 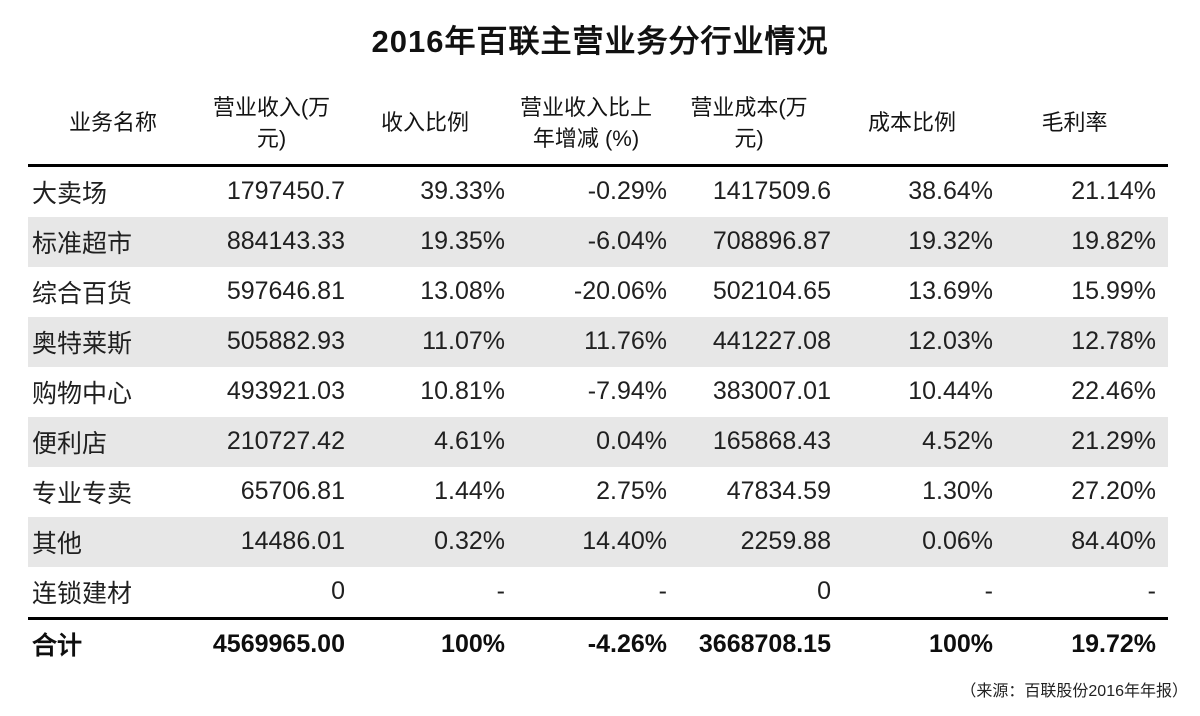 I want to click on value-cell: 1417509.6, so click(x=771, y=191).